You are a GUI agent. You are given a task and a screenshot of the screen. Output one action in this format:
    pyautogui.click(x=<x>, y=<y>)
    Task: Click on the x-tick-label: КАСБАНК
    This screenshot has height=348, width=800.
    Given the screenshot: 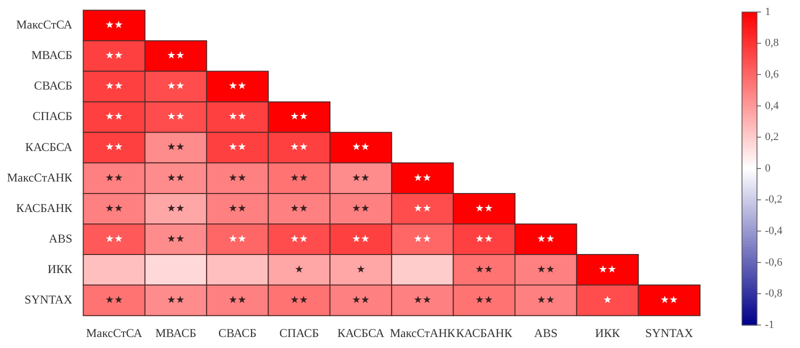 What is the action you would take?
    pyautogui.click(x=485, y=333)
    